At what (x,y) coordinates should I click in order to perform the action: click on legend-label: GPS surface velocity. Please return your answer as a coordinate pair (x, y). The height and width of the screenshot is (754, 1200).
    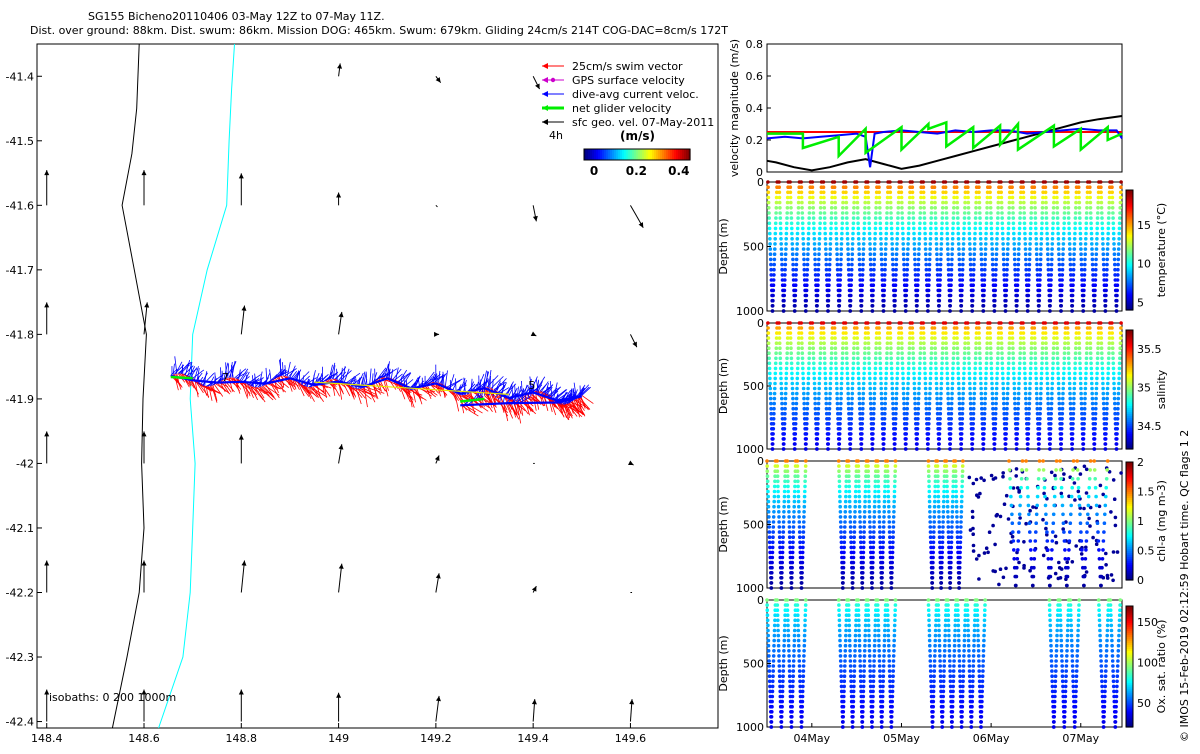
    Looking at the image, I should click on (628, 80).